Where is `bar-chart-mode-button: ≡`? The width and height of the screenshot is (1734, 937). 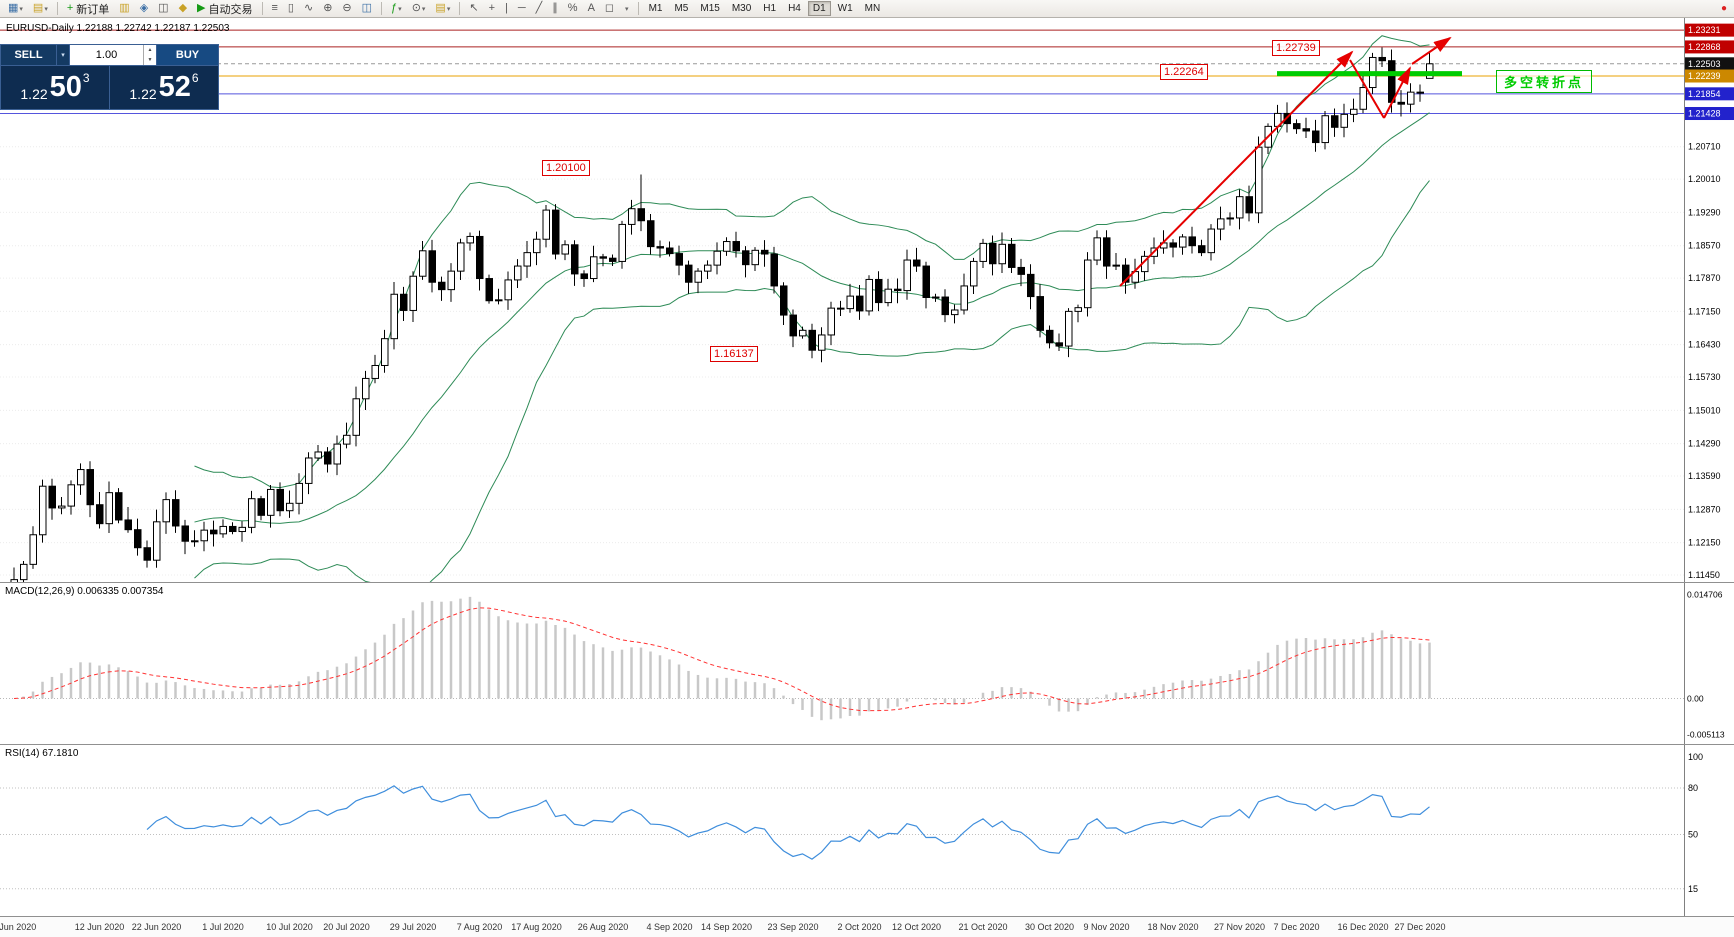 bar-chart-mode-button: ≡ is located at coordinates (275, 9).